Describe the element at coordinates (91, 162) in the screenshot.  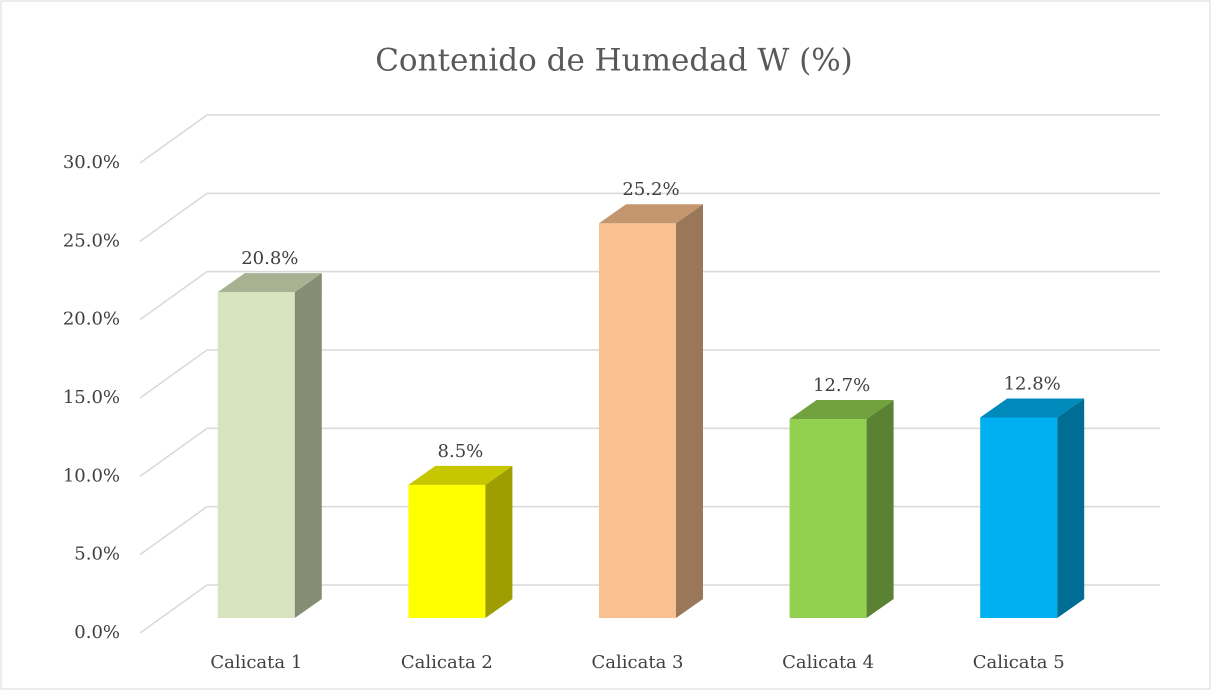
I see `y-tick-label: 30.0%` at that location.